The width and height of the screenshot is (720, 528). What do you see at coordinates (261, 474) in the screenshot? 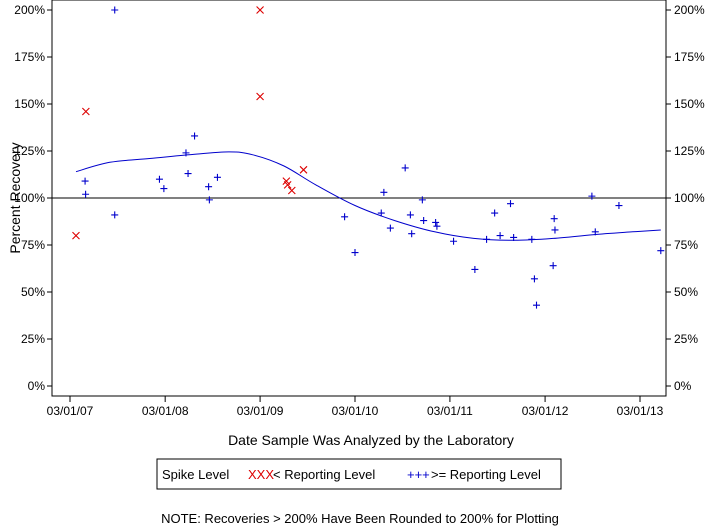
I see `legend-marker-below: XXX` at bounding box center [261, 474].